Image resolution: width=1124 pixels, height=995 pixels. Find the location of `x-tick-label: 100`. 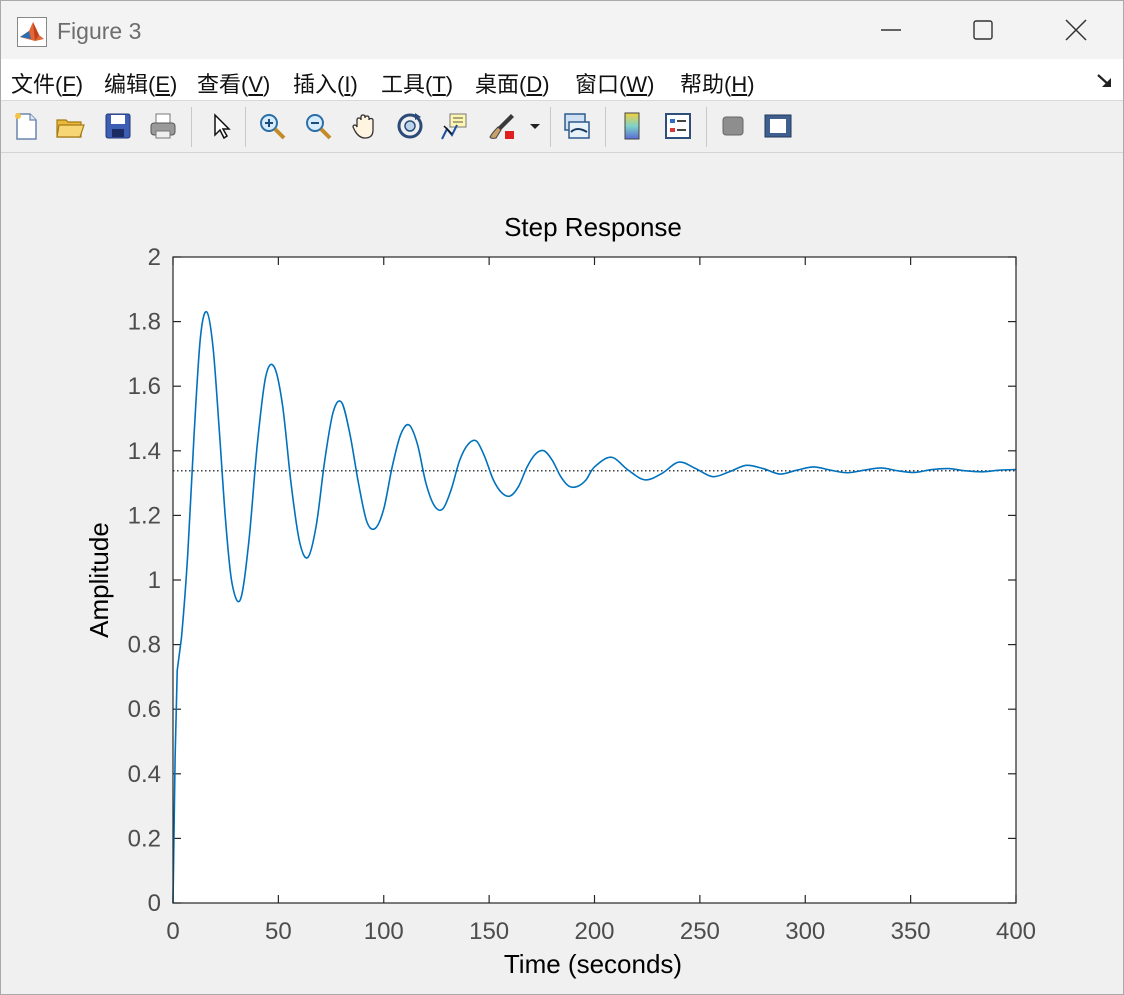

x-tick-label: 100 is located at coordinates (384, 931).